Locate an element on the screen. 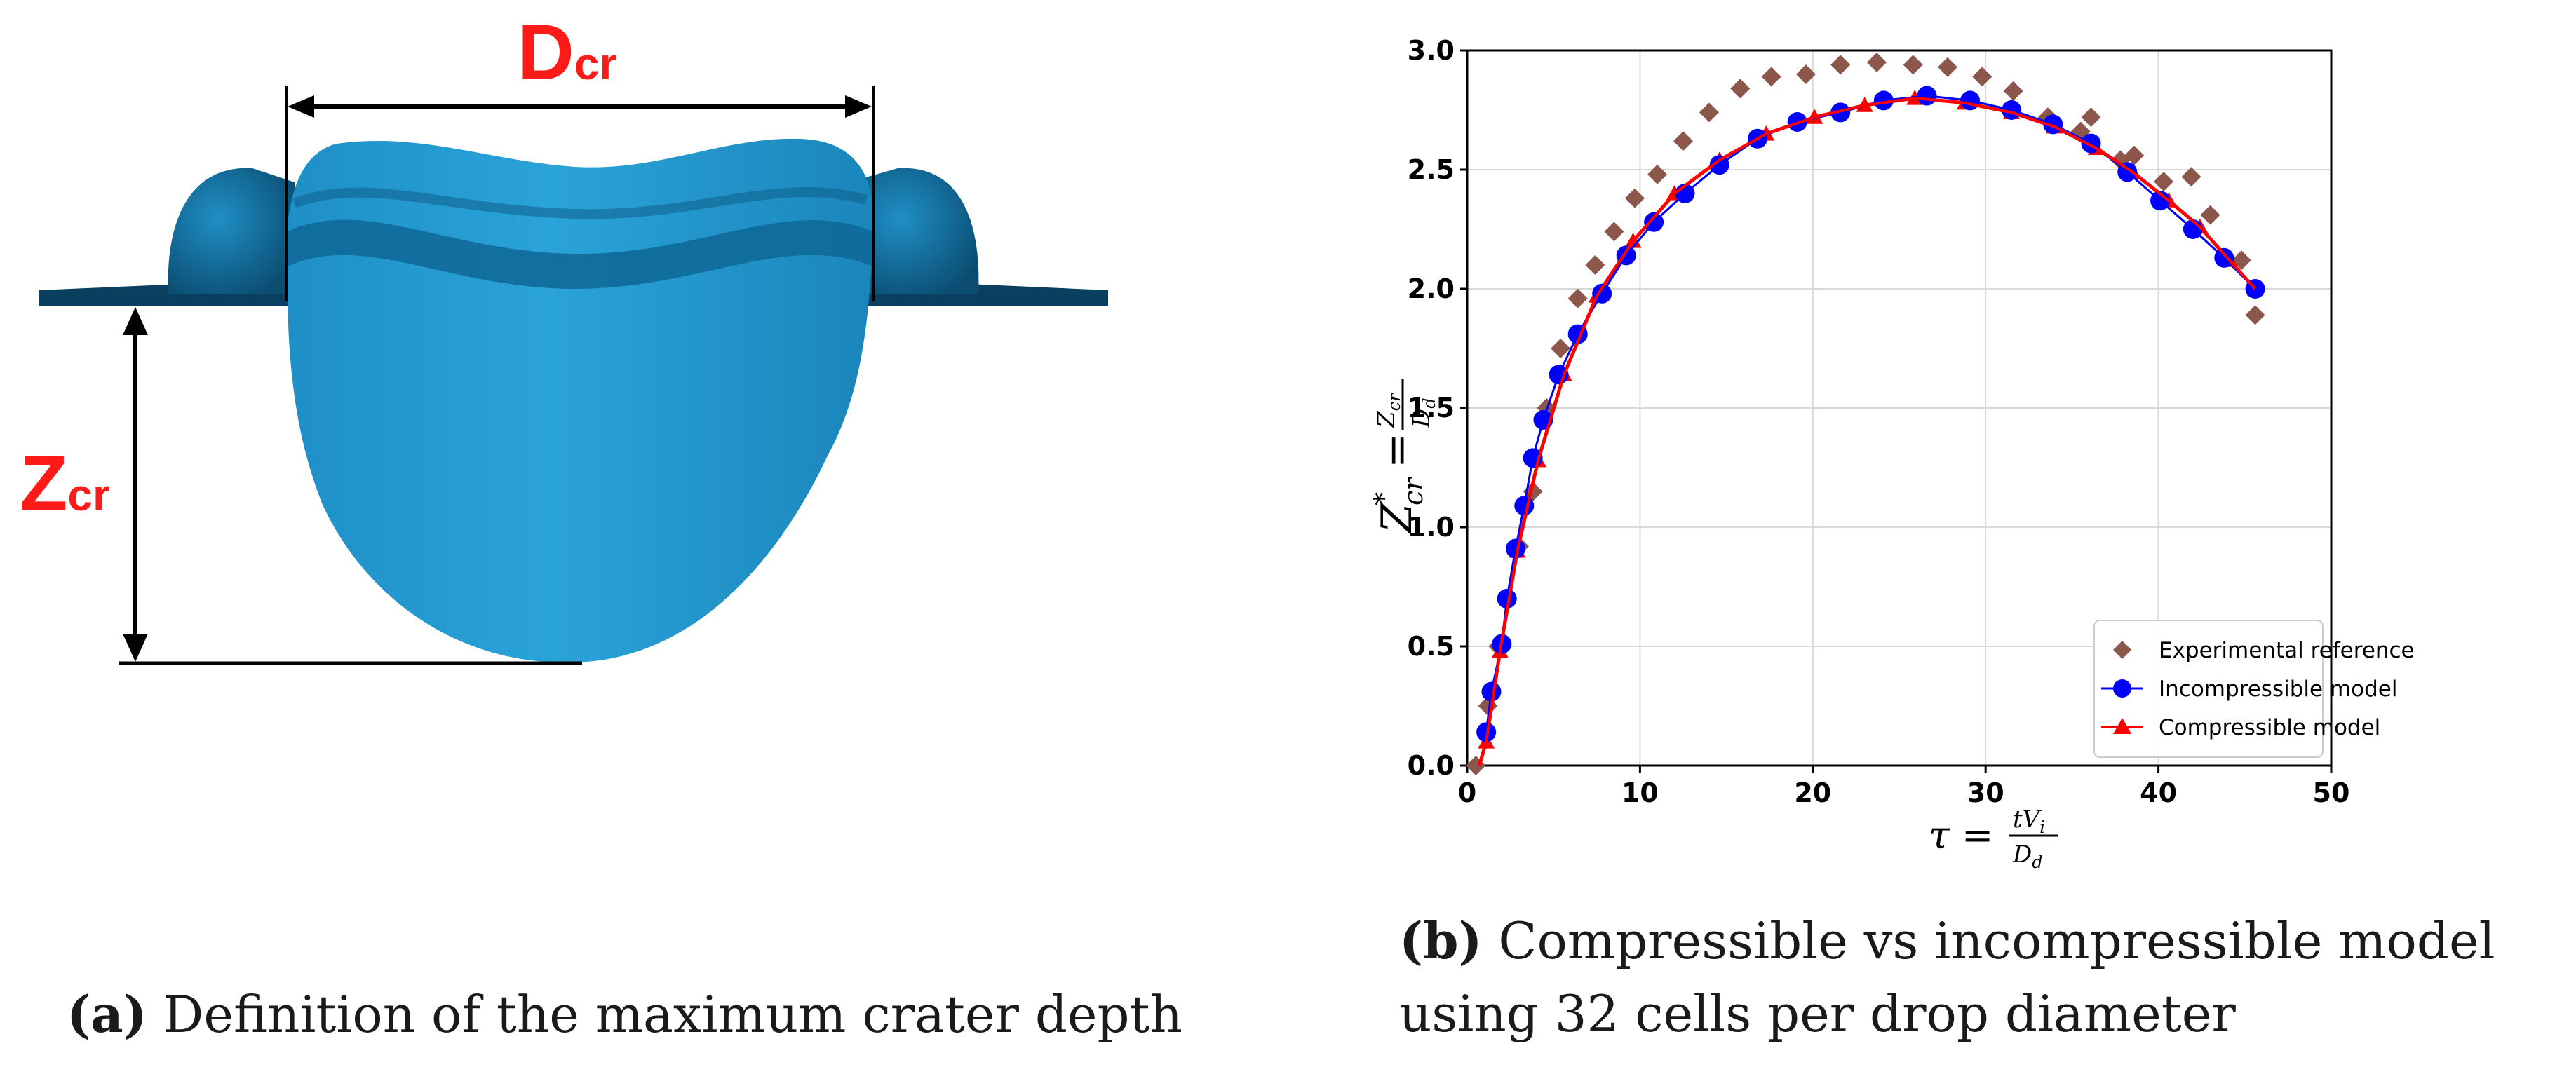  x-tick-label: 20 is located at coordinates (1812, 793).